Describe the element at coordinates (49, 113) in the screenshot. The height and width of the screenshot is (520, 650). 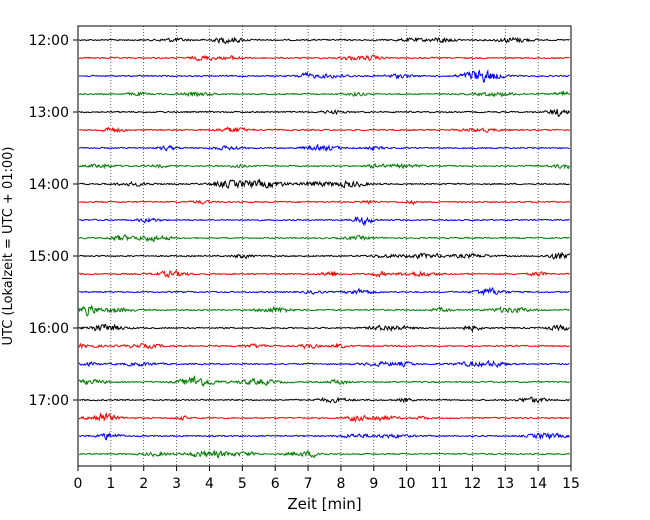
I see `y-tick-label: 13:00` at that location.